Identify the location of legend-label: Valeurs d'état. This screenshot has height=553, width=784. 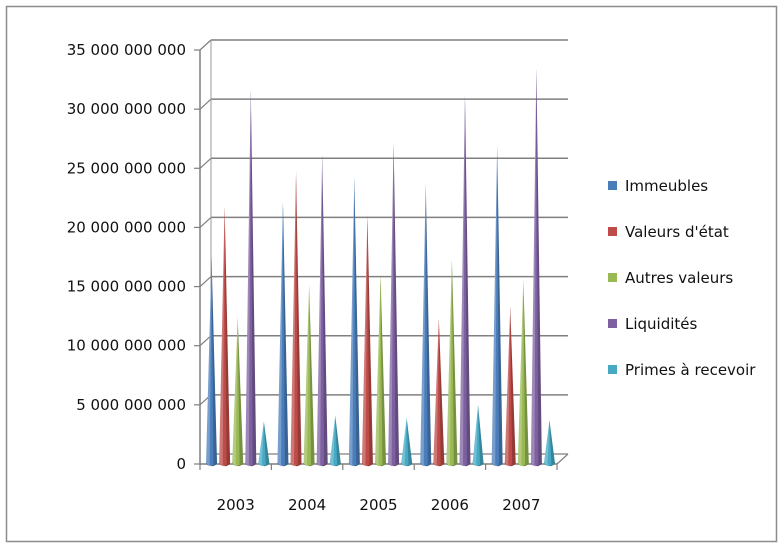
(677, 232).